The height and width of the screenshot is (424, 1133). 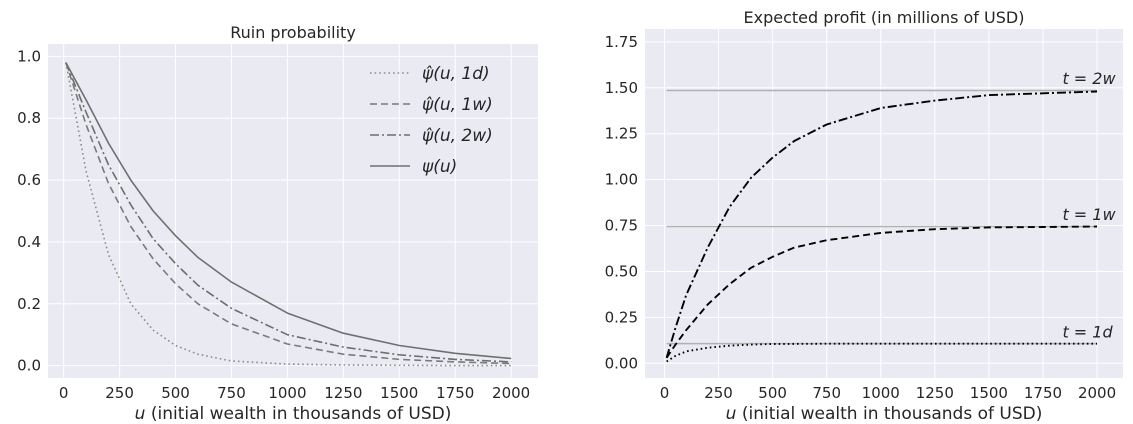 I want to click on chart-title: Ruin probability, so click(x=293, y=32).